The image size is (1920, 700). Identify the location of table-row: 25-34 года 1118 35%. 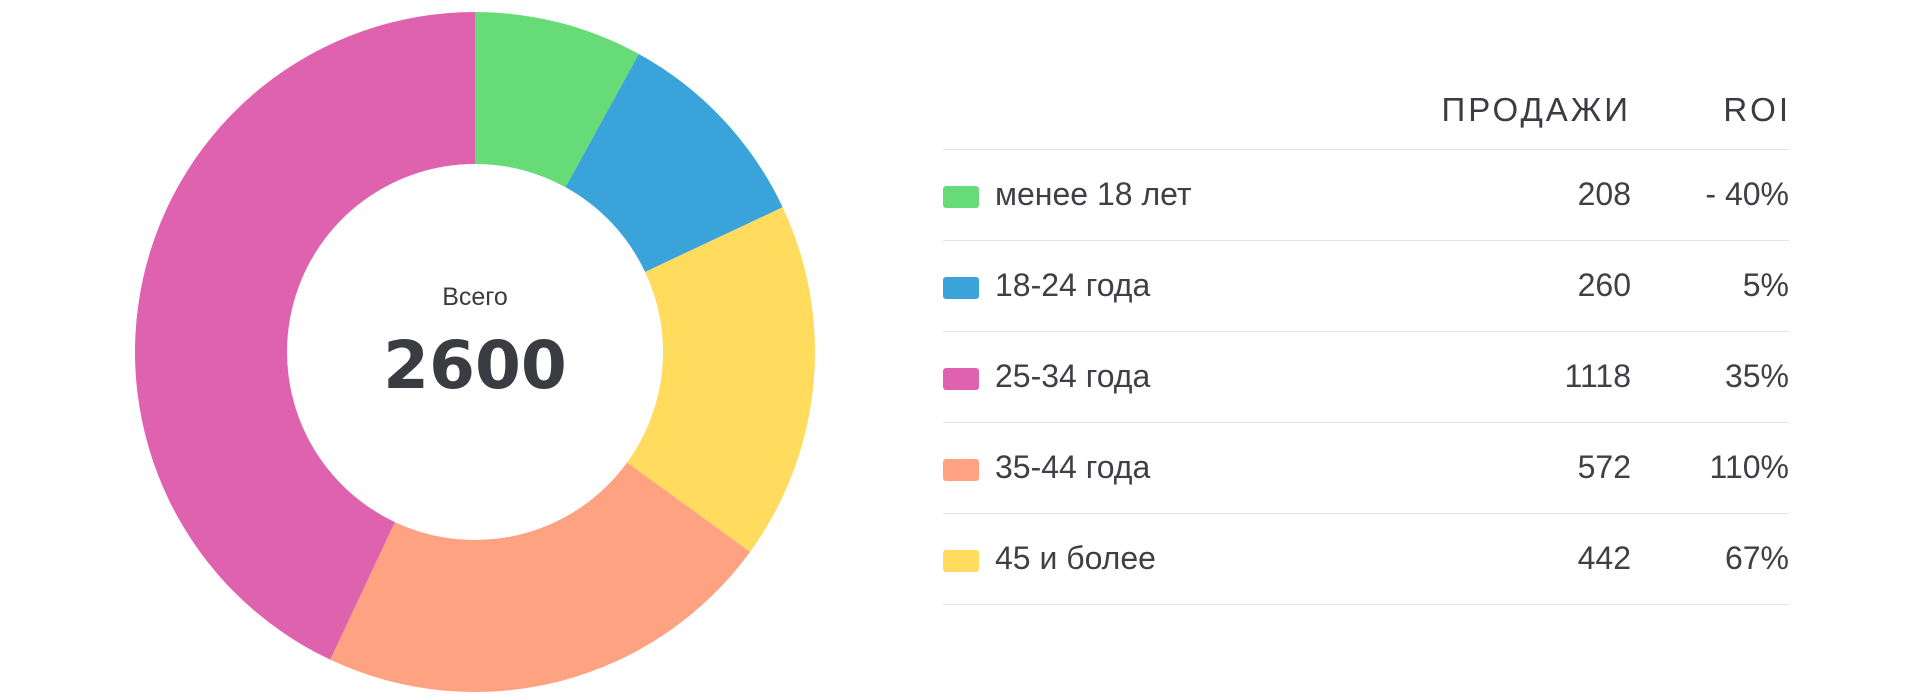
(1366, 377).